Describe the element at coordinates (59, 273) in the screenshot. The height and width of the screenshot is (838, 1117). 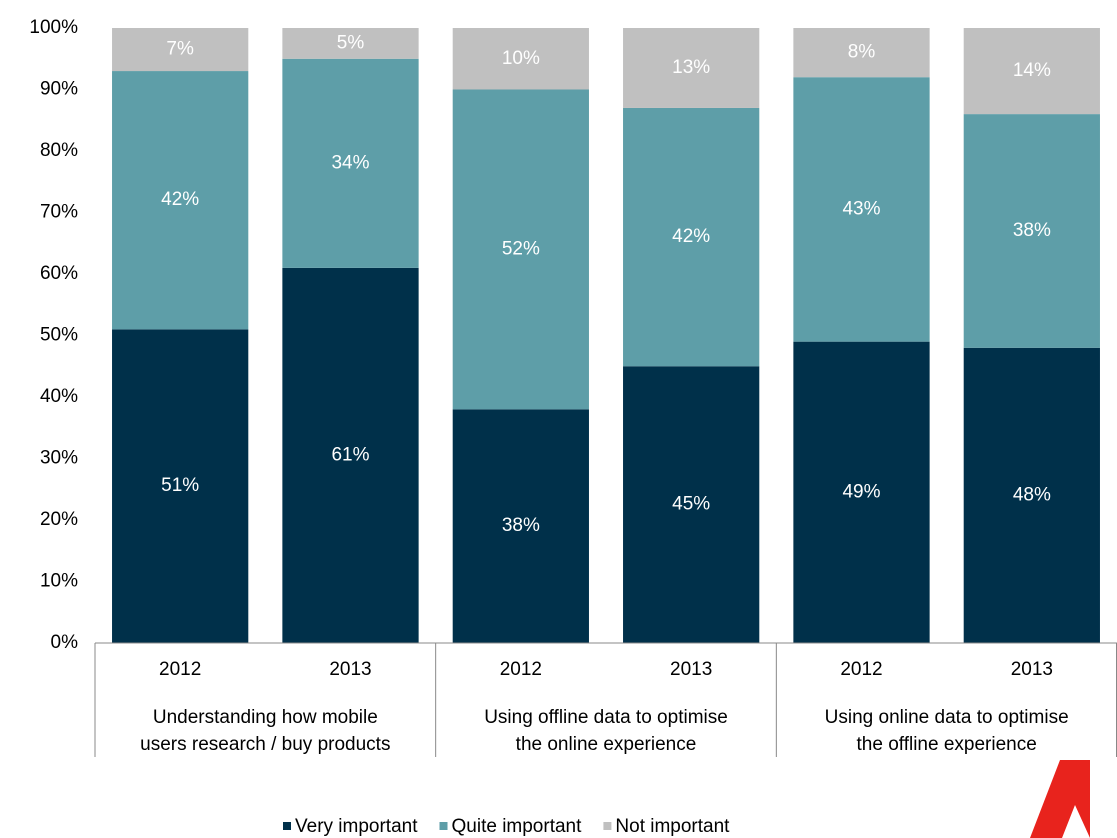
I see `y-tick-label: 60%` at that location.